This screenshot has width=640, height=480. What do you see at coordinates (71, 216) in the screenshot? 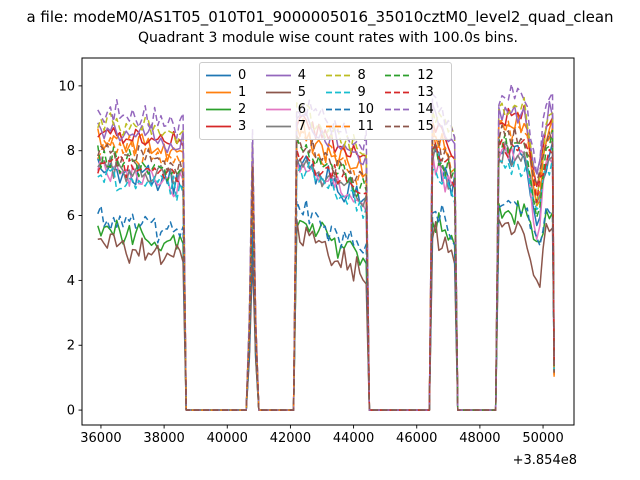
I see `y-tick-label: 6` at bounding box center [71, 216].